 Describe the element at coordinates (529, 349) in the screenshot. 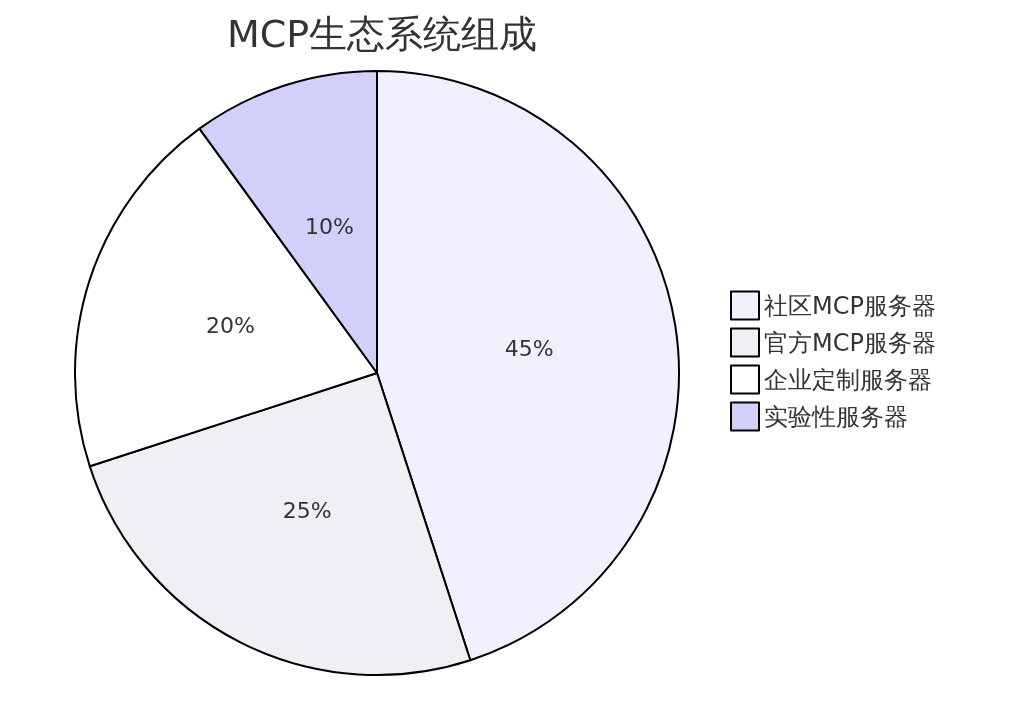

I see `data-label: 45%` at that location.